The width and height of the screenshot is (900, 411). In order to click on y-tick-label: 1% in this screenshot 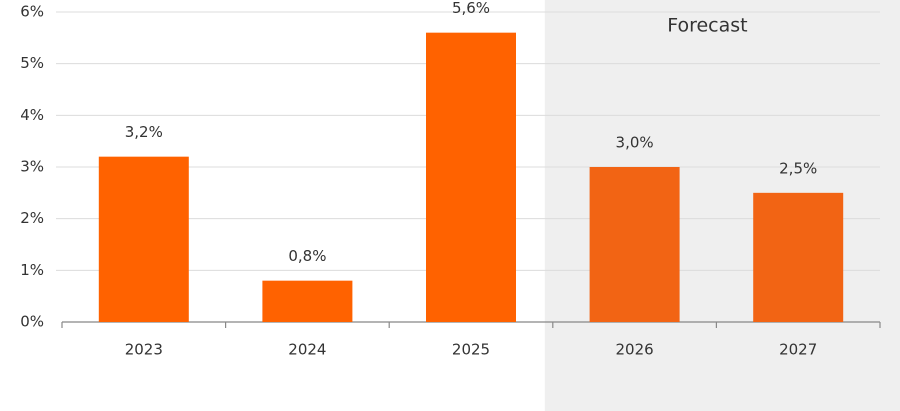, I will do `click(32, 270)`.